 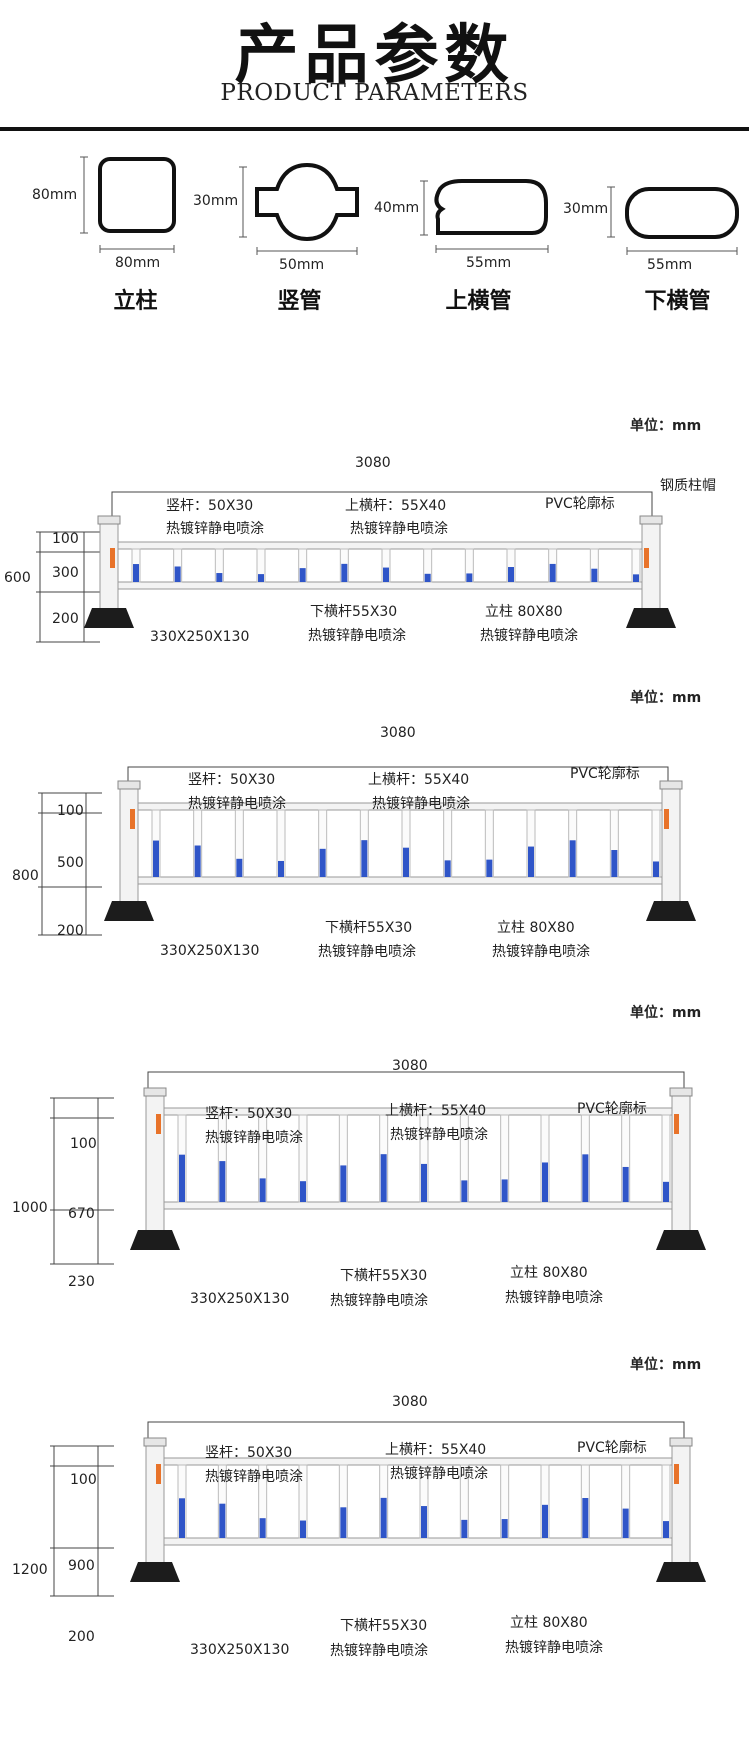 What do you see at coordinates (55, 195) in the screenshot?
I see `profile-height: 80mm` at bounding box center [55, 195].